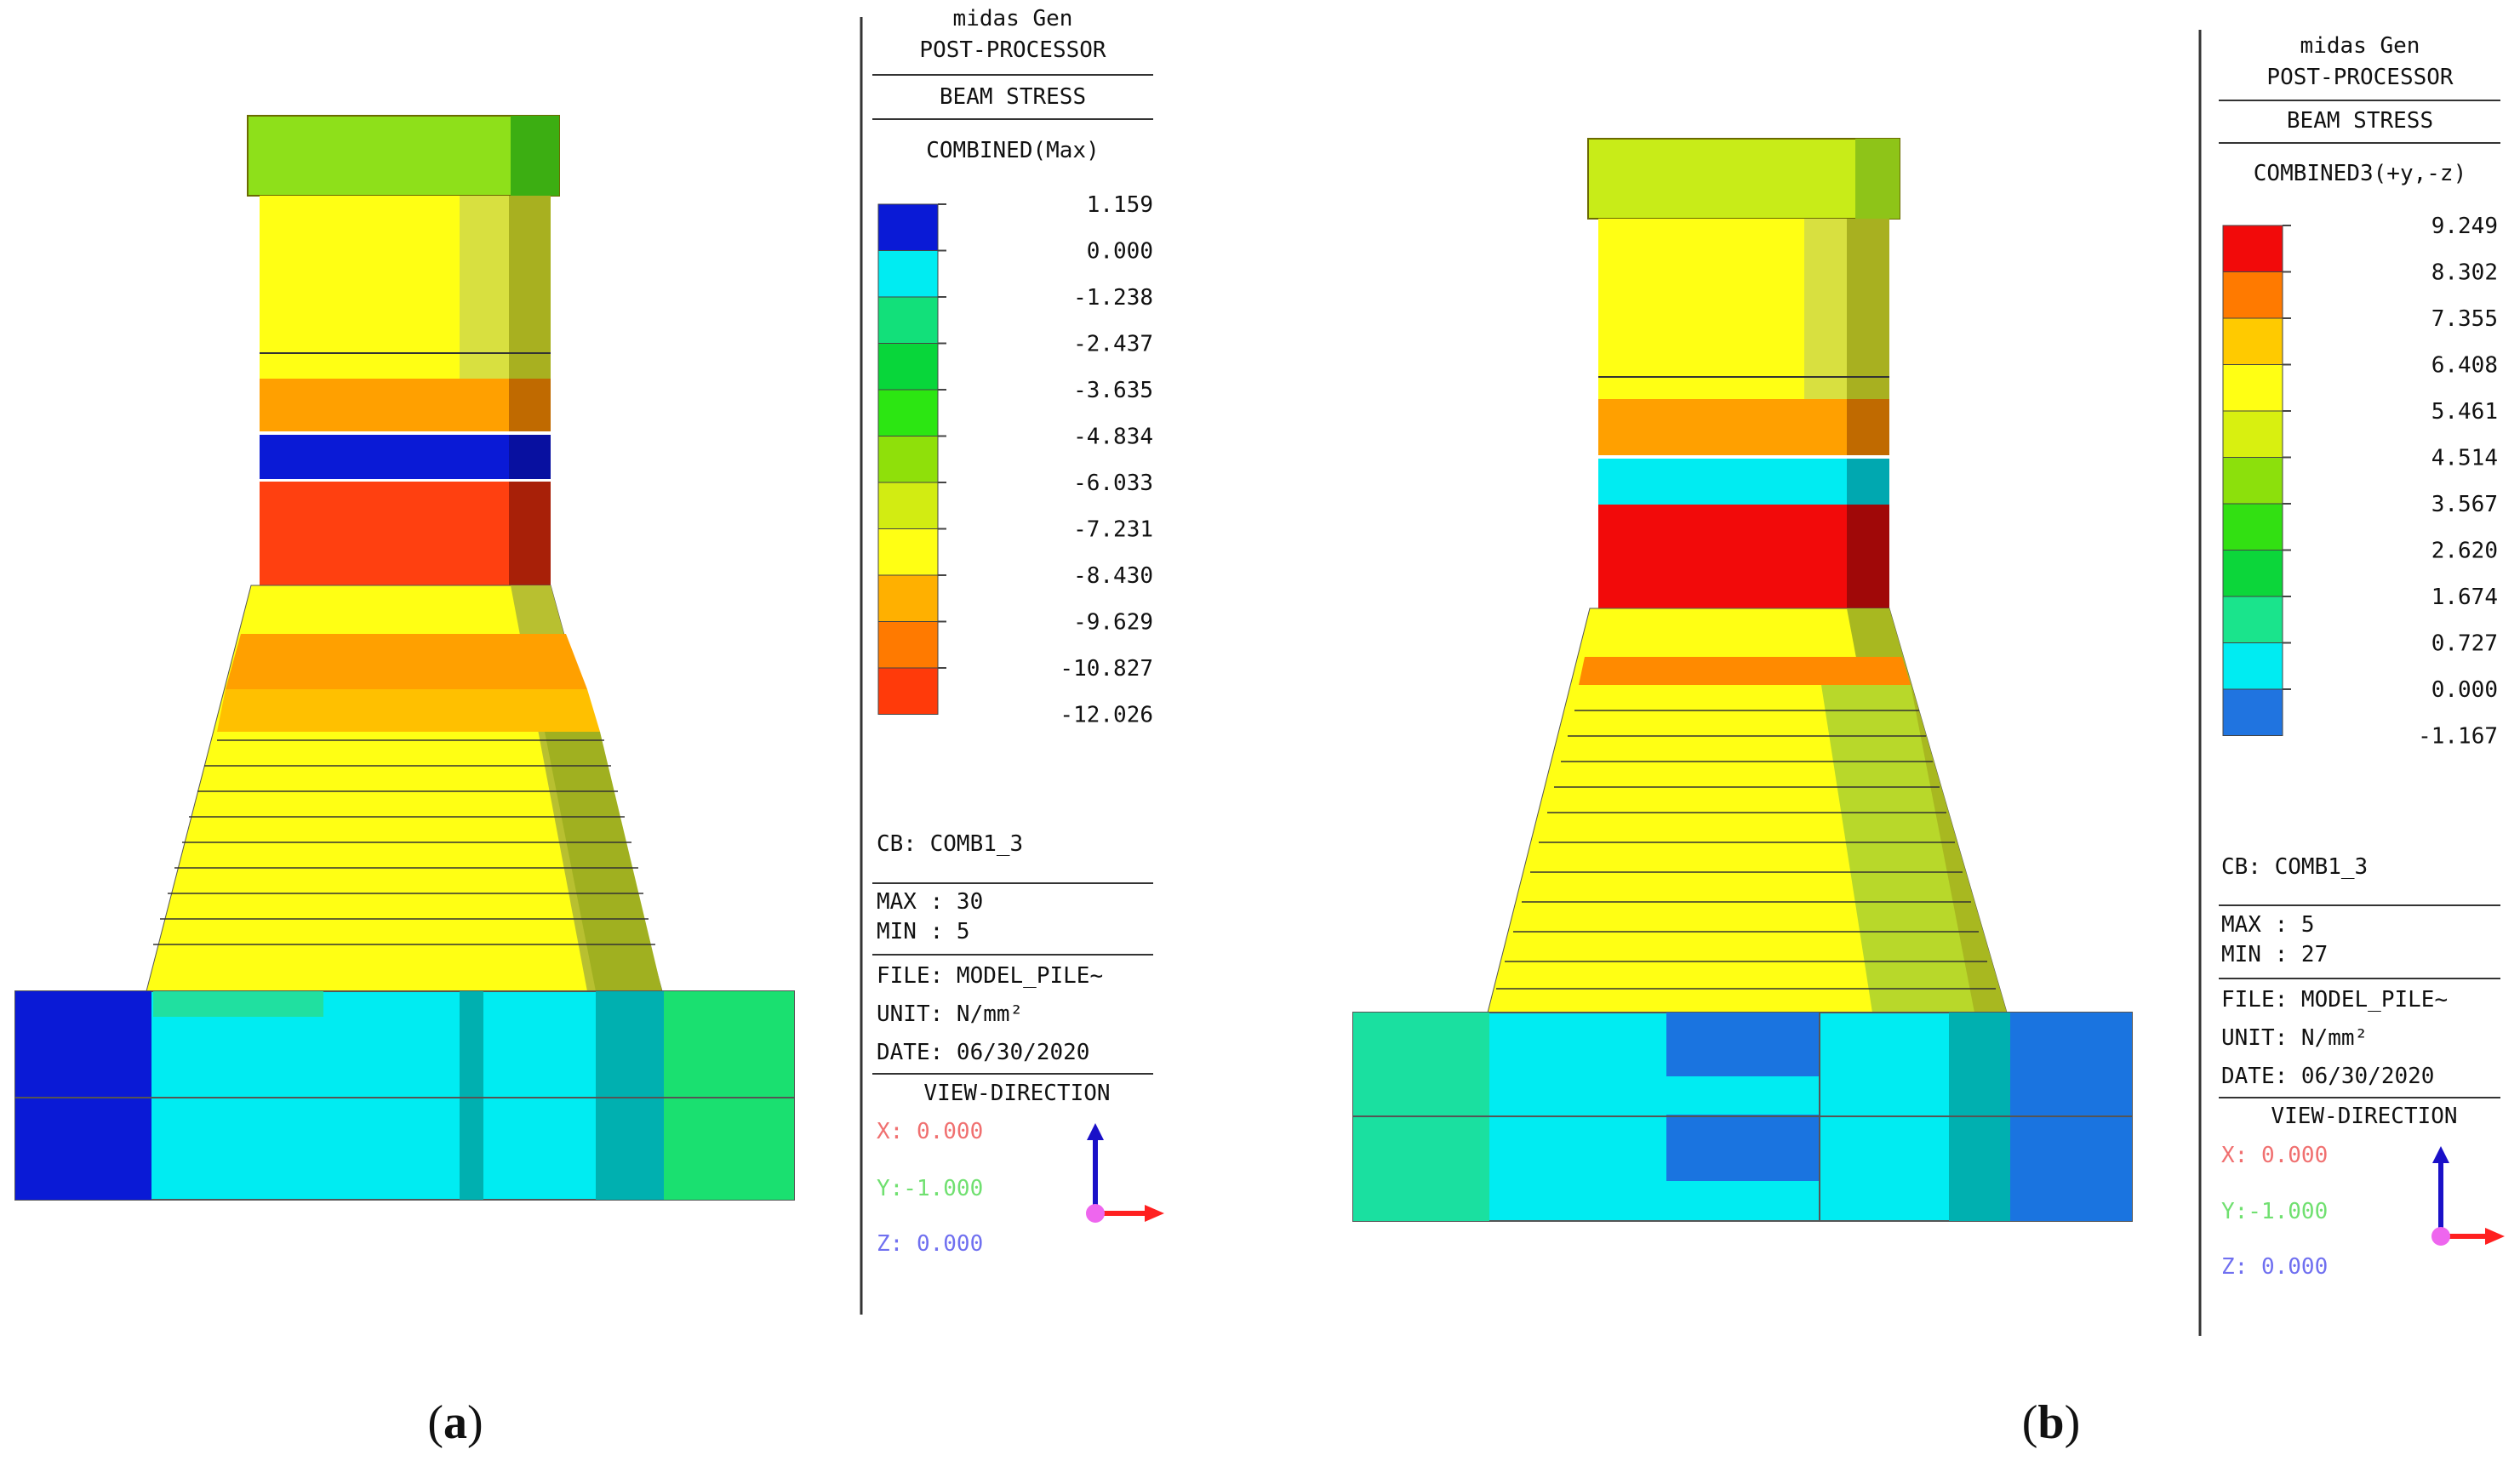 The width and height of the screenshot is (2520, 1472). What do you see at coordinates (2464, 505) in the screenshot?
I see `legend-label: 3.567` at bounding box center [2464, 505].